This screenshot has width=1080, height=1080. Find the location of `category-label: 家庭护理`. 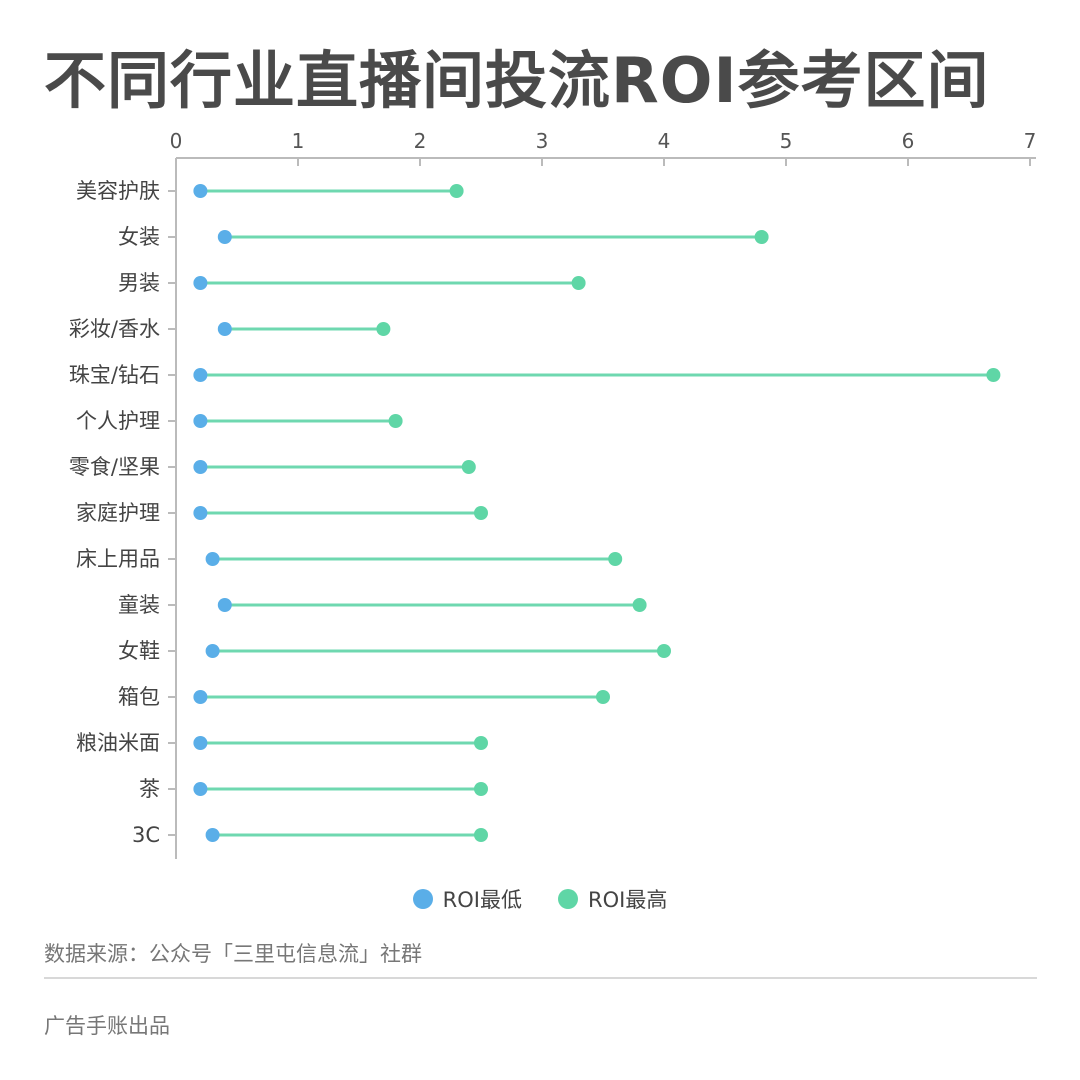

category-label: 家庭护理 is located at coordinates (118, 513).